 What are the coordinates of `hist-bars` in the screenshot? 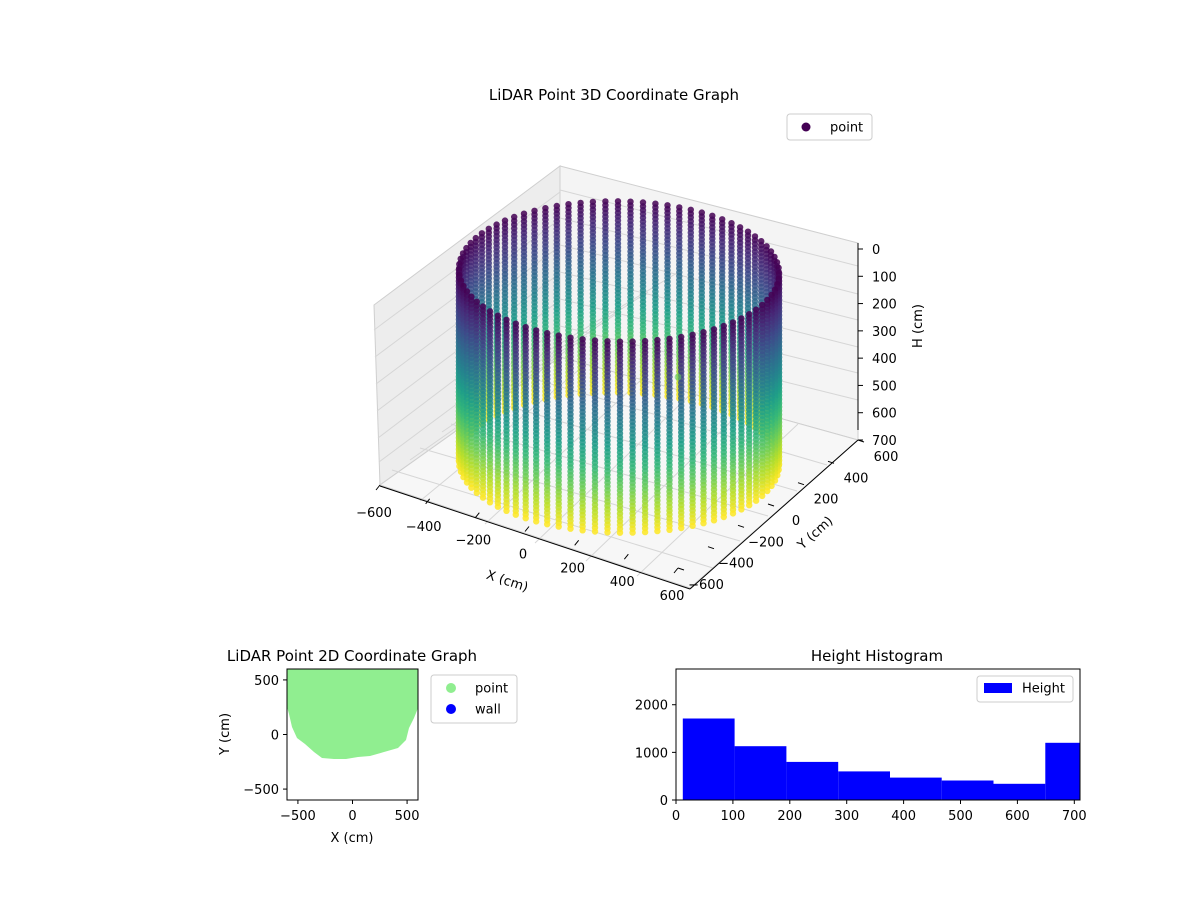 It's located at (881, 759).